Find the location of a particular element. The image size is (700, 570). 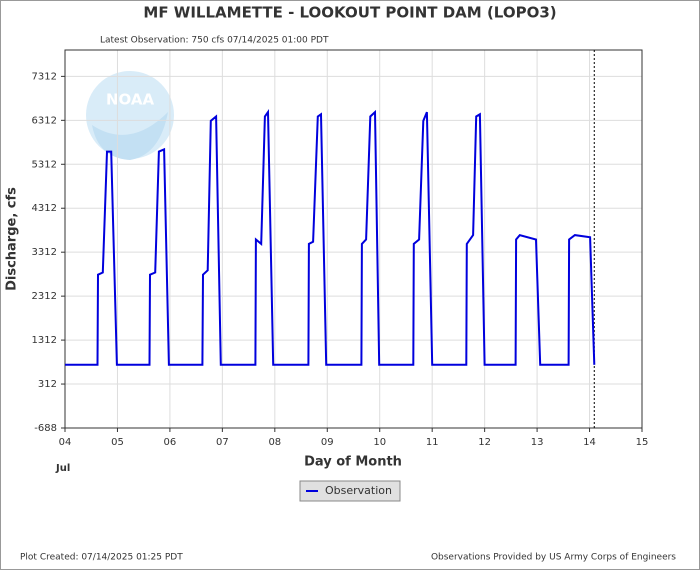

y-tick-label: 312 is located at coordinates (47, 384).